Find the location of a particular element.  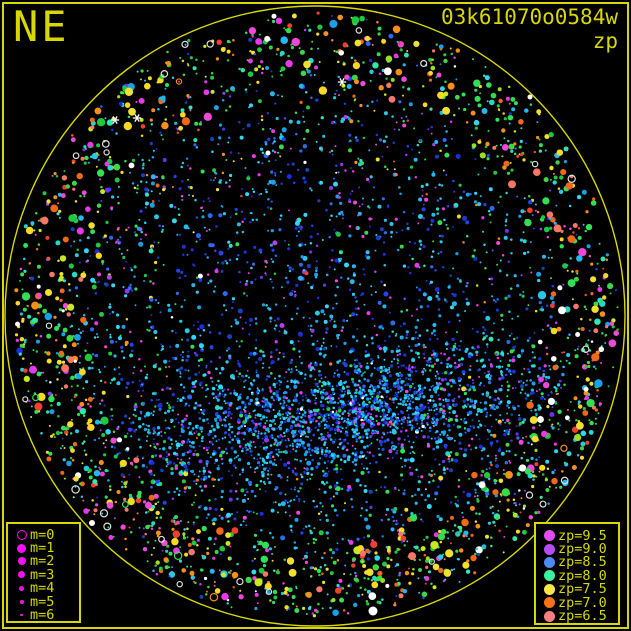

legend-m-label: m=3 is located at coordinates (42, 574).